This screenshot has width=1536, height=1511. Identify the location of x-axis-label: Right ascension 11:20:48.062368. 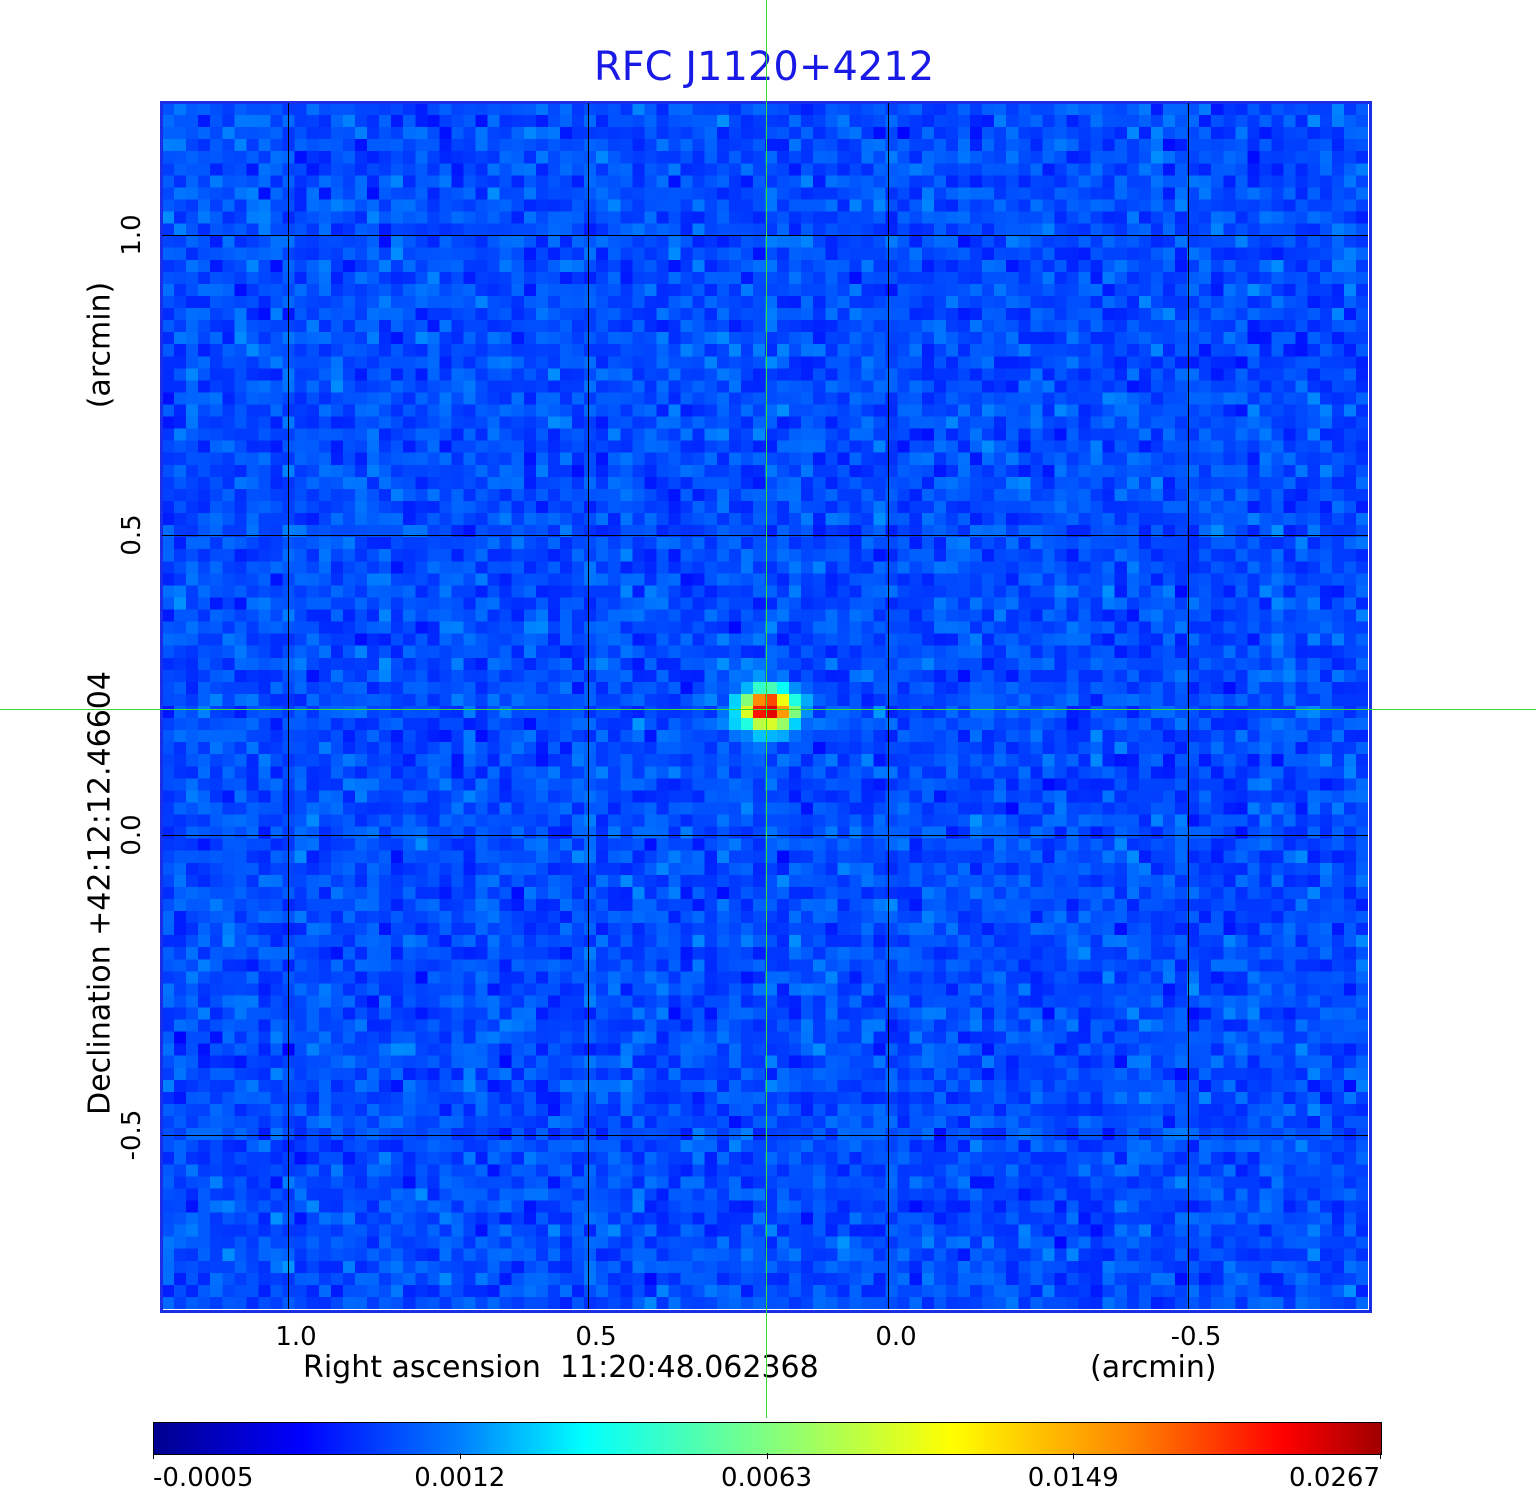
(561, 1367).